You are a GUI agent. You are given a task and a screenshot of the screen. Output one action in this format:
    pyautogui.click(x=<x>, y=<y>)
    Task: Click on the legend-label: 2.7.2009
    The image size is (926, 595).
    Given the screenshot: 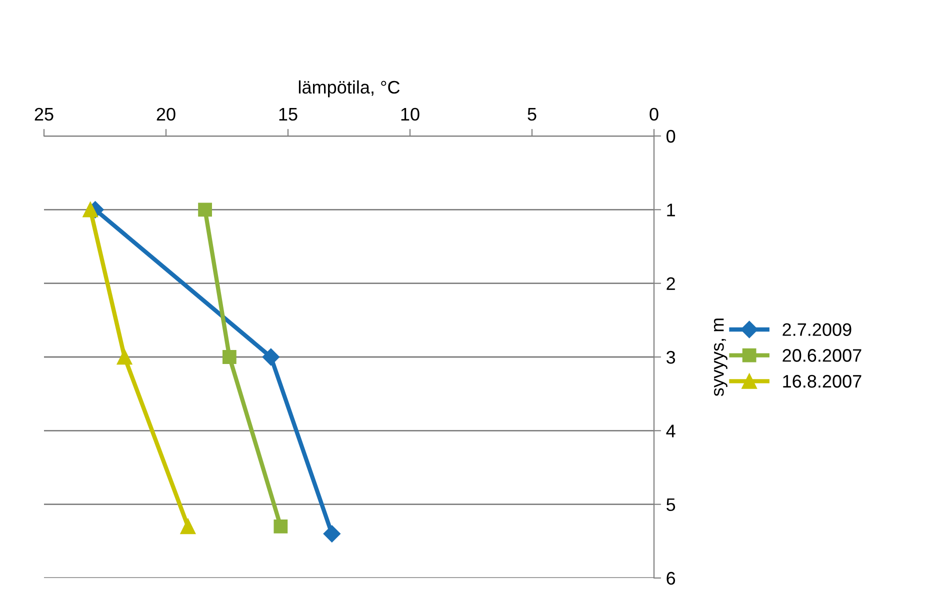 What is the action you would take?
    pyautogui.click(x=817, y=329)
    